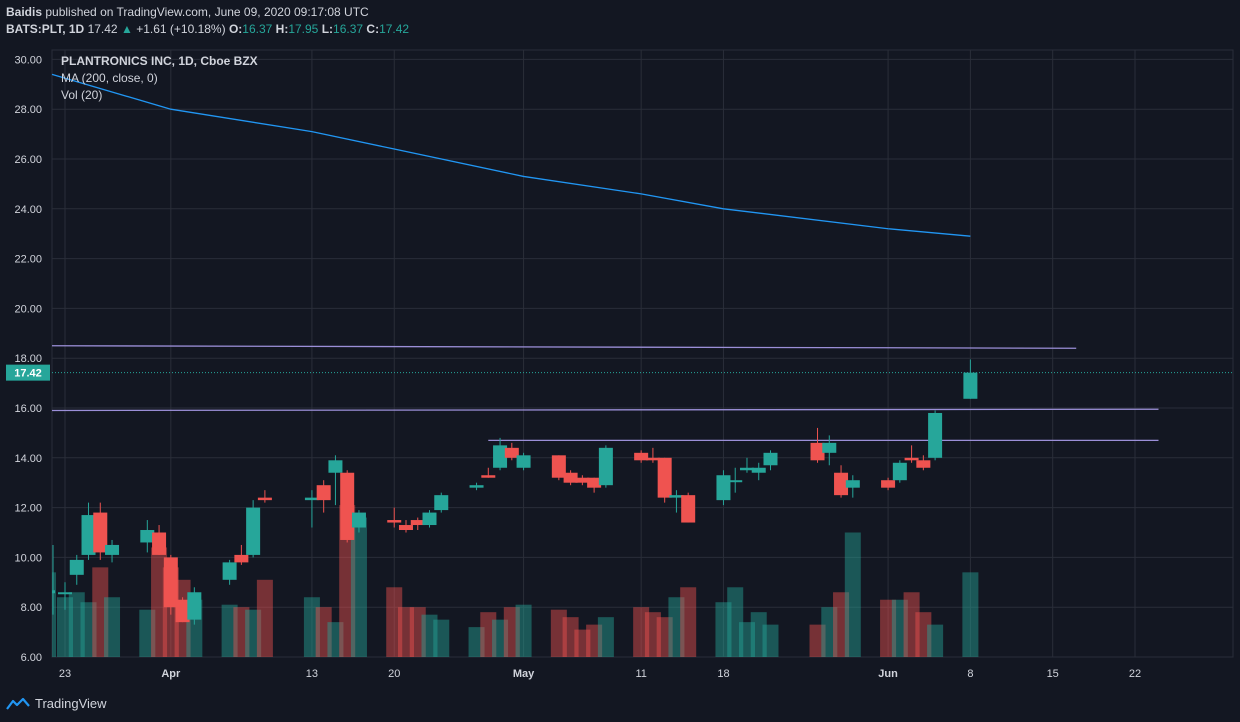 The height and width of the screenshot is (722, 1240). I want to click on price-tick-label: 18.00, so click(28, 359).